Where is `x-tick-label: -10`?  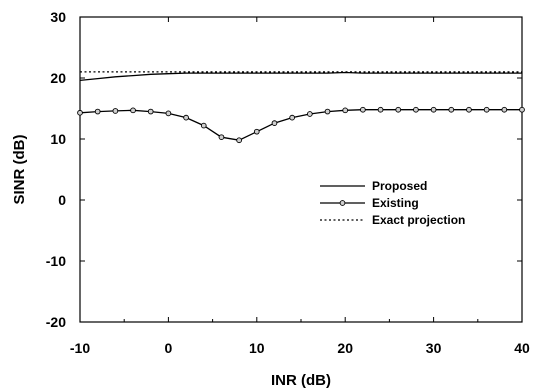
x-tick-label: -10 is located at coordinates (80, 348).